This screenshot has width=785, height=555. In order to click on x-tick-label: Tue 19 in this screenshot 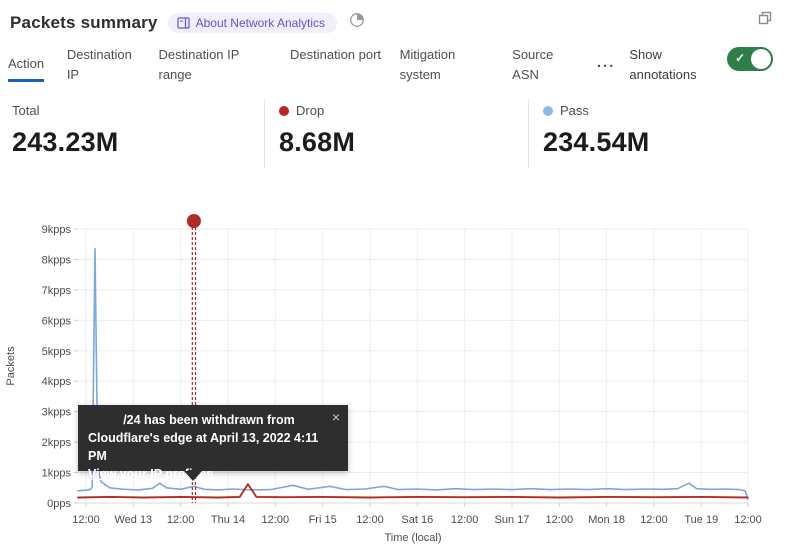, I will do `click(701, 520)`.